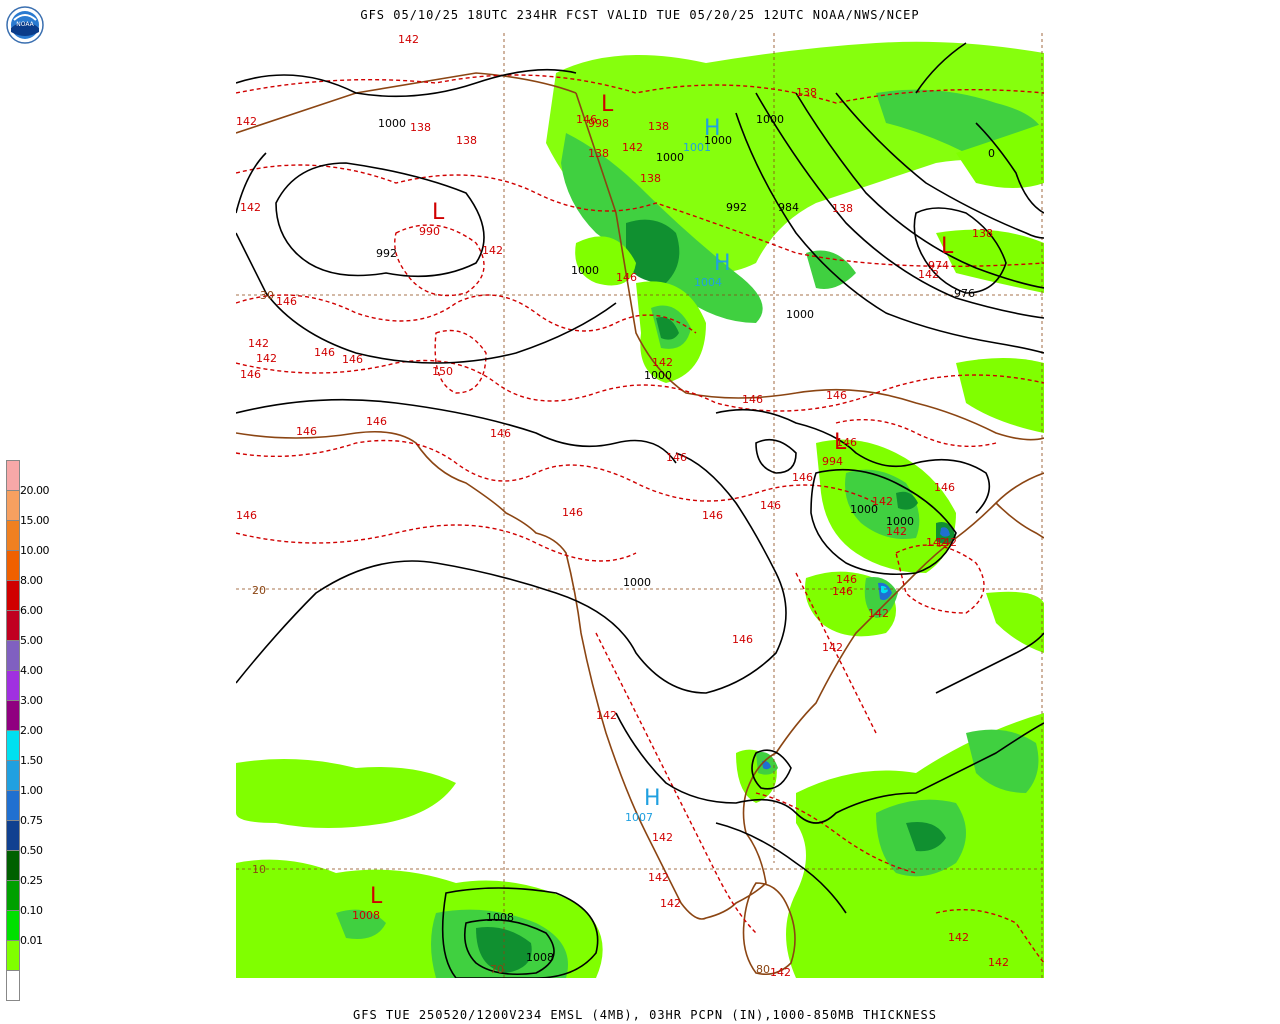 The height and width of the screenshot is (1024, 1280). What do you see at coordinates (31, 670) in the screenshot?
I see `legend-label: 4.00` at bounding box center [31, 670].